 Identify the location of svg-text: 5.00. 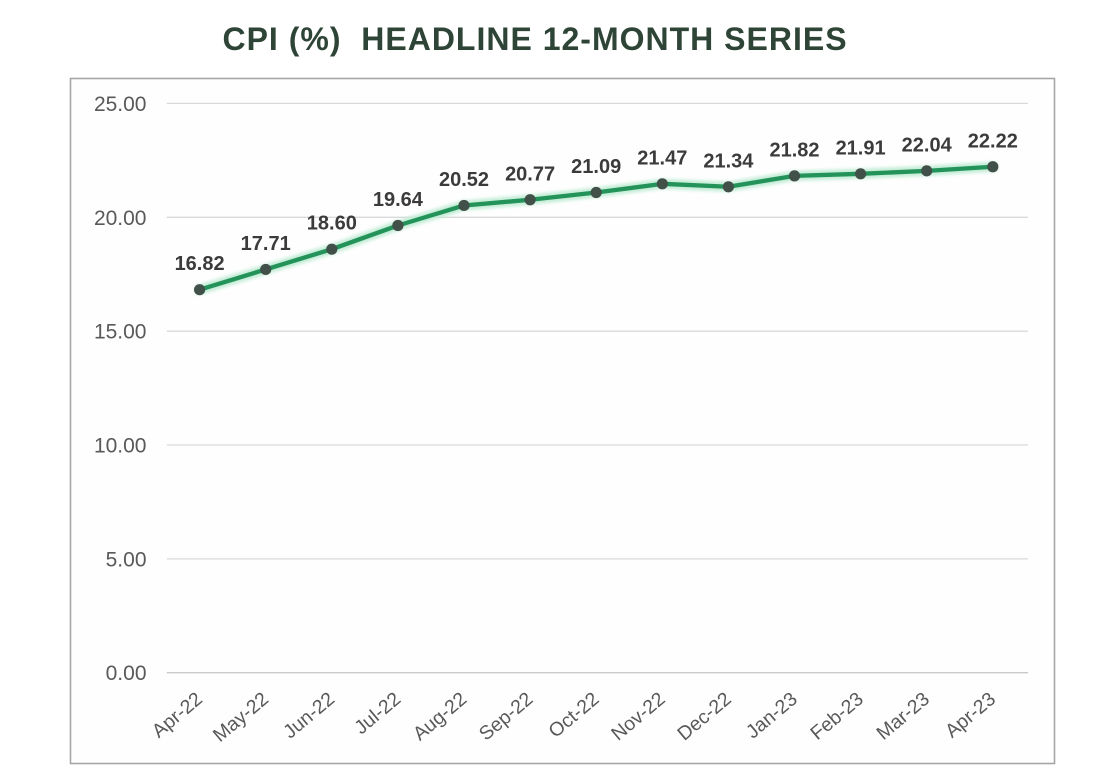
(126, 559).